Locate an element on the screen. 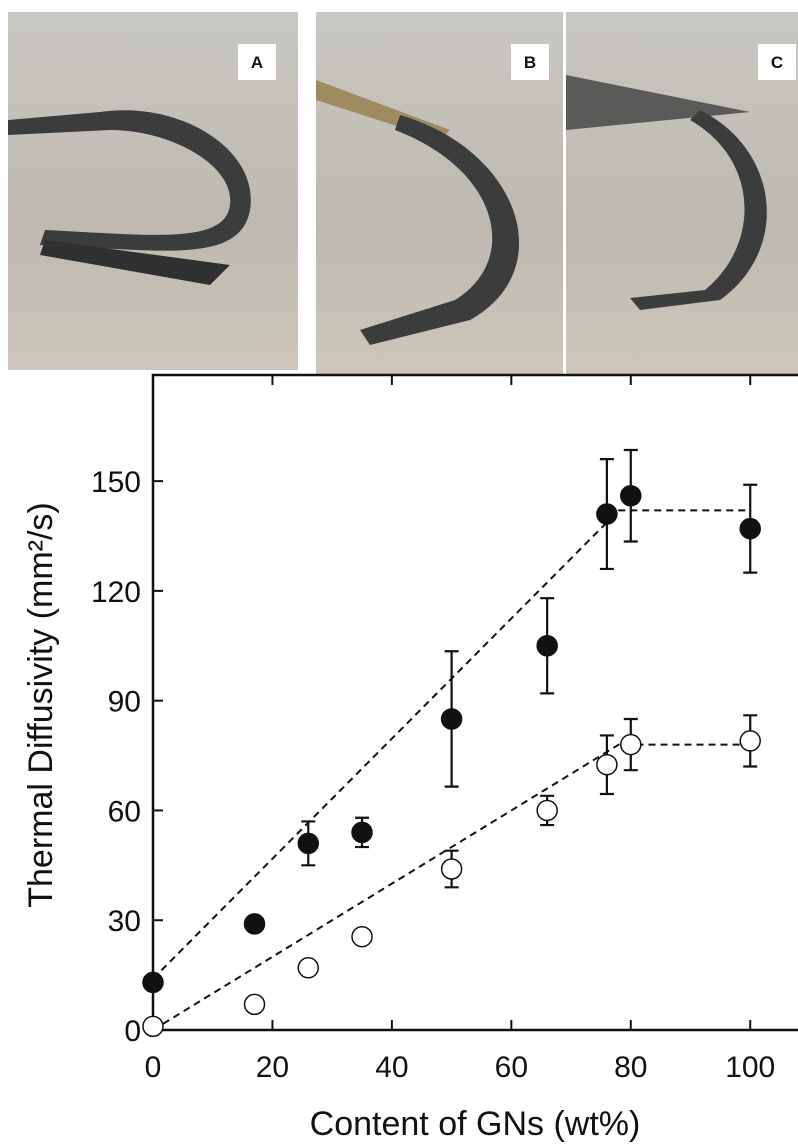  panel-label: B is located at coordinates (530, 62).